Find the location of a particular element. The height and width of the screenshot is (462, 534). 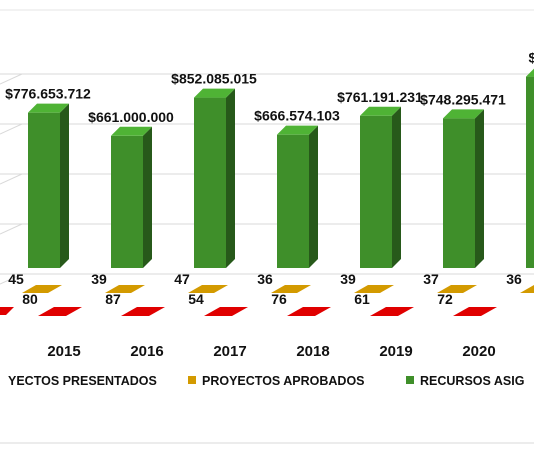

data-label-row: 72 is located at coordinates (445, 299).